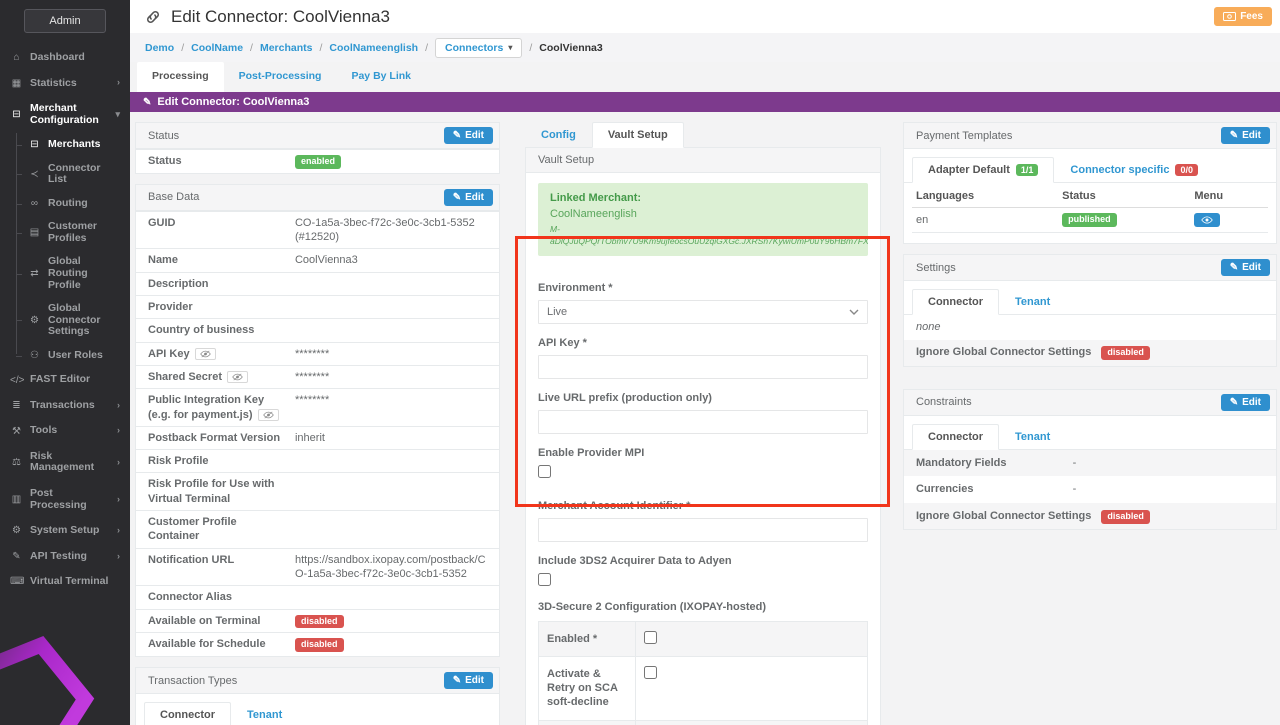 The image size is (1280, 725). Describe the element at coordinates (961, 462) in the screenshot. I see `row-label: Mandatory Fields` at that location.